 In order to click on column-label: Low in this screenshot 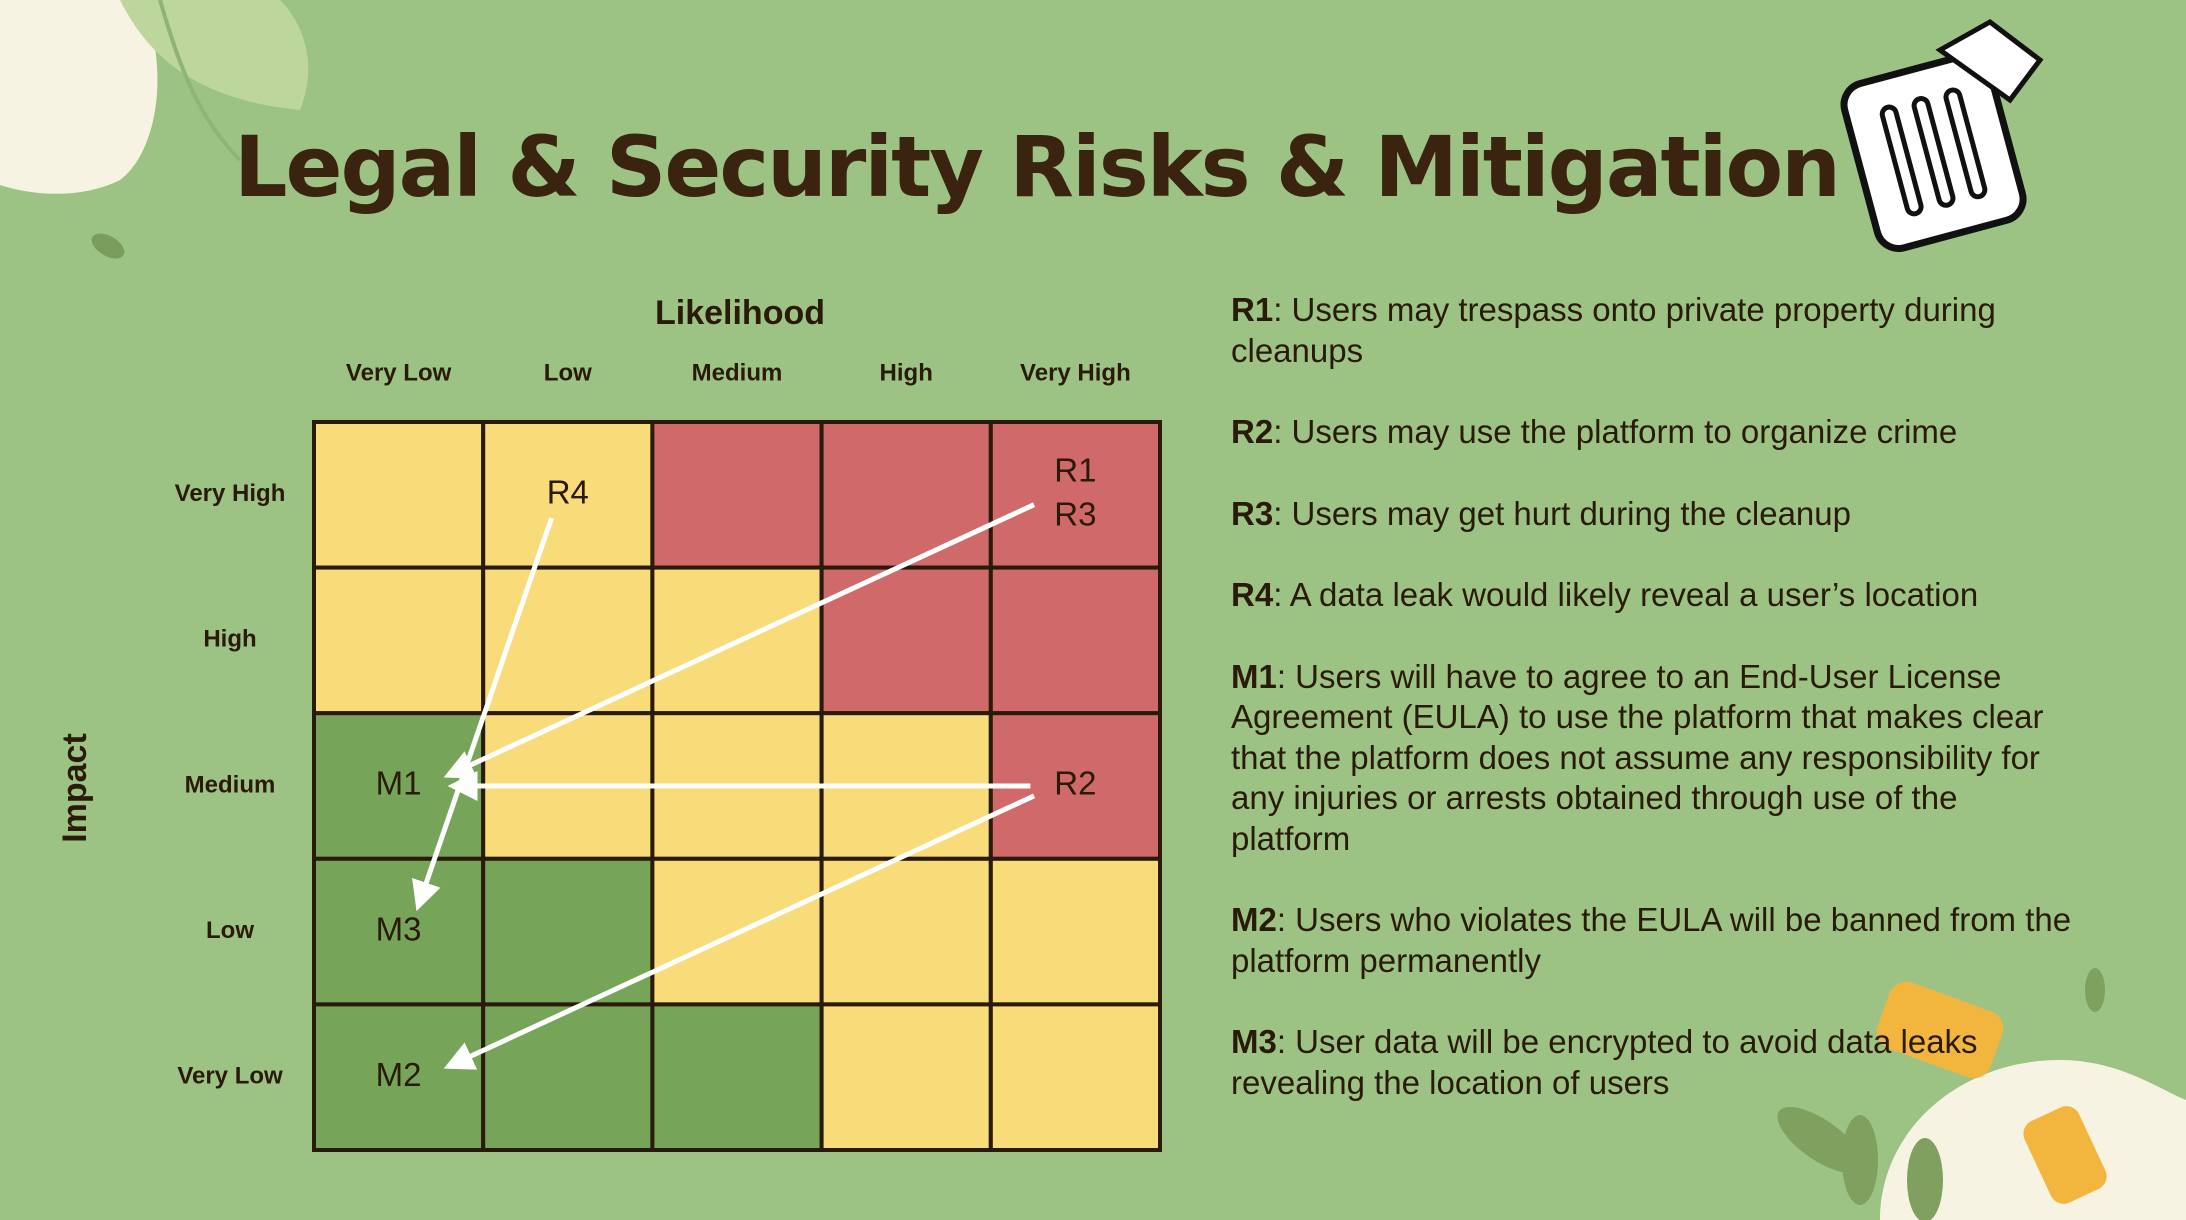, I will do `click(568, 372)`.